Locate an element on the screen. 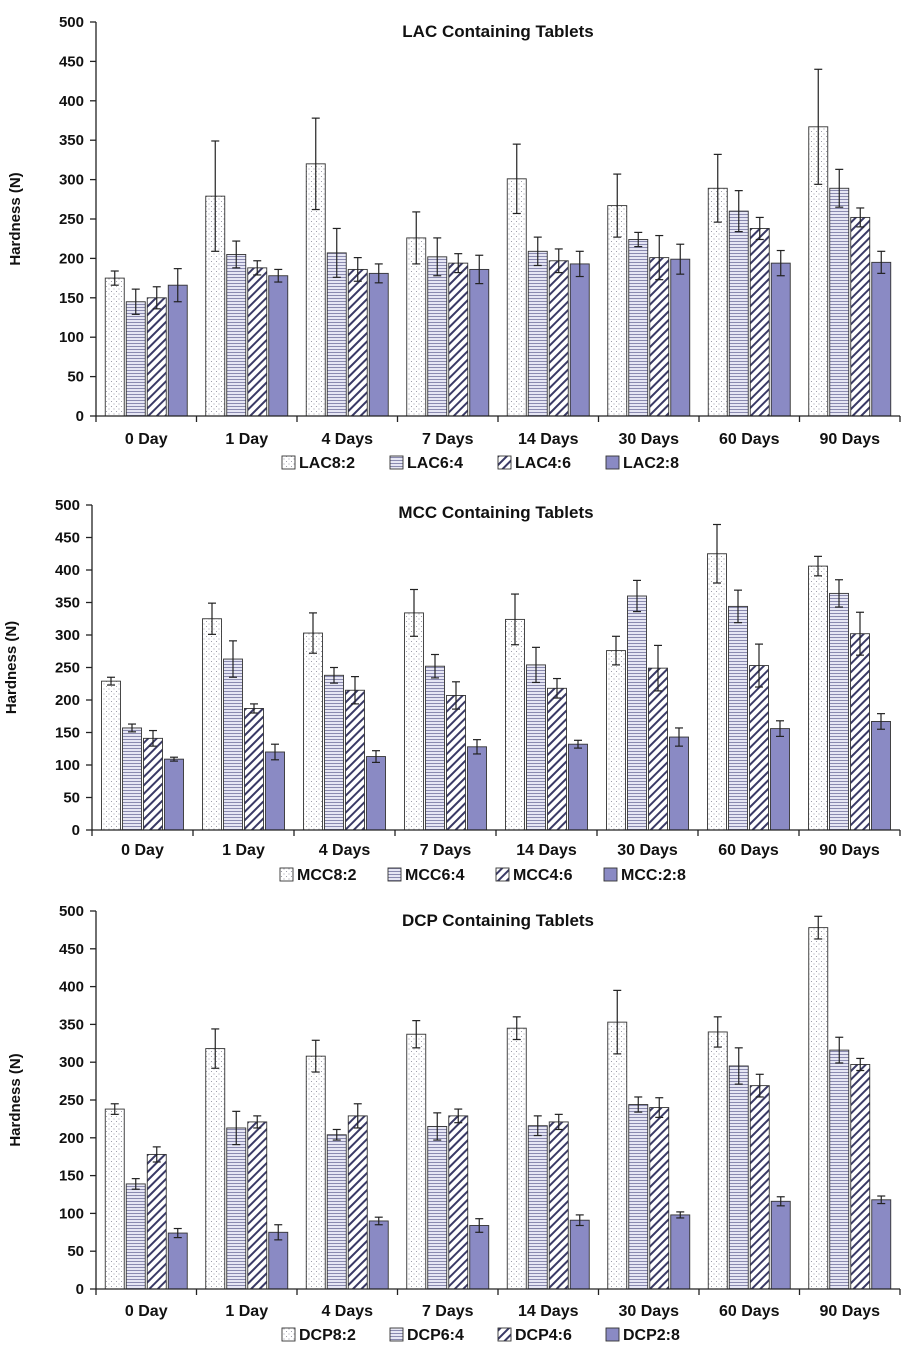  dcp-x-tick-label: 14 Days is located at coordinates (548, 1311).